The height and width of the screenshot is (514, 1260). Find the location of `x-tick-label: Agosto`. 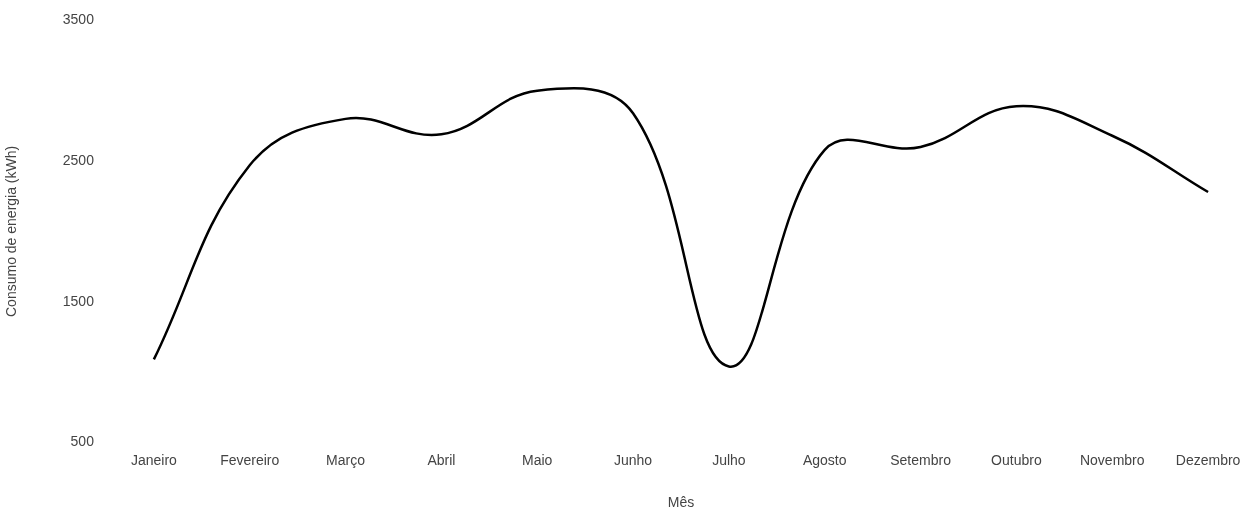

x-tick-label: Agosto is located at coordinates (824, 459).